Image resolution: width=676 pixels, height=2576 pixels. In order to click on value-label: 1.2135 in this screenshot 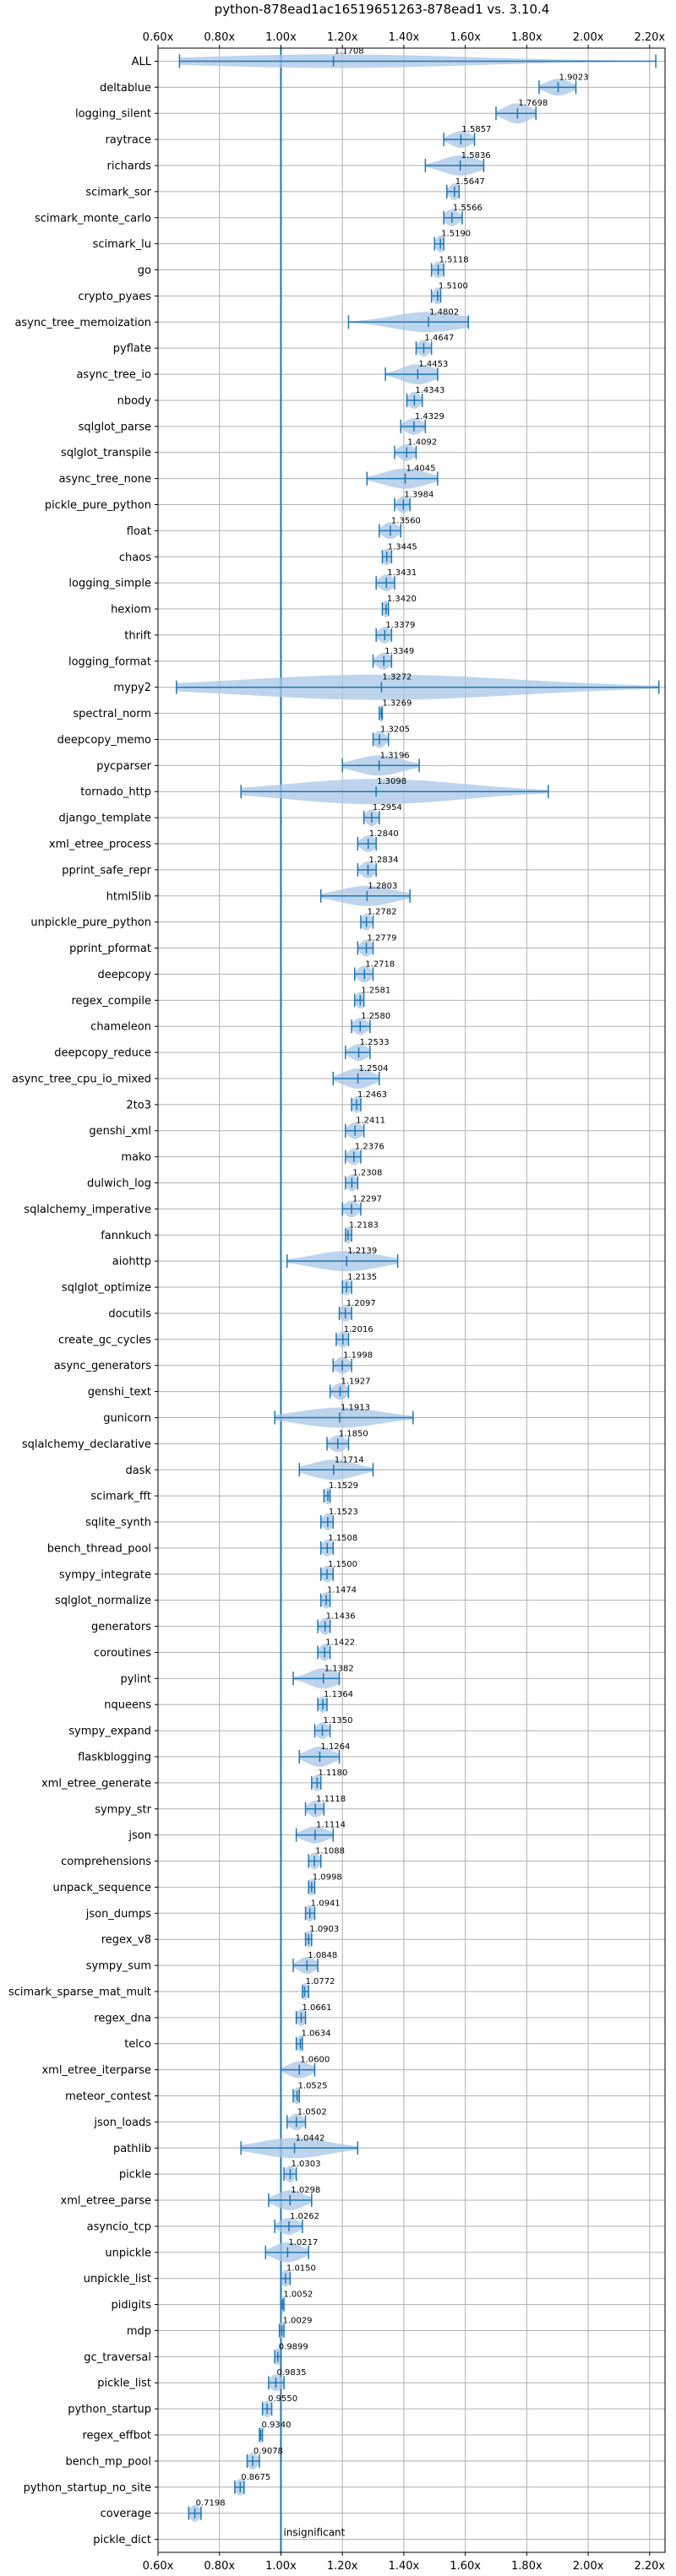, I will do `click(362, 1277)`.